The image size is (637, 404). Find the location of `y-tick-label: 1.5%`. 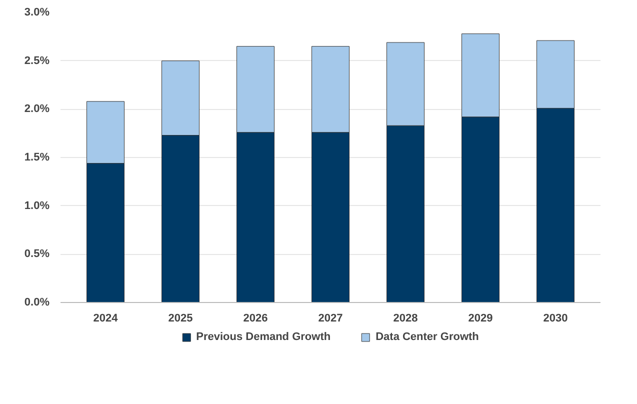

y-tick-label: 1.5% is located at coordinates (37, 158).